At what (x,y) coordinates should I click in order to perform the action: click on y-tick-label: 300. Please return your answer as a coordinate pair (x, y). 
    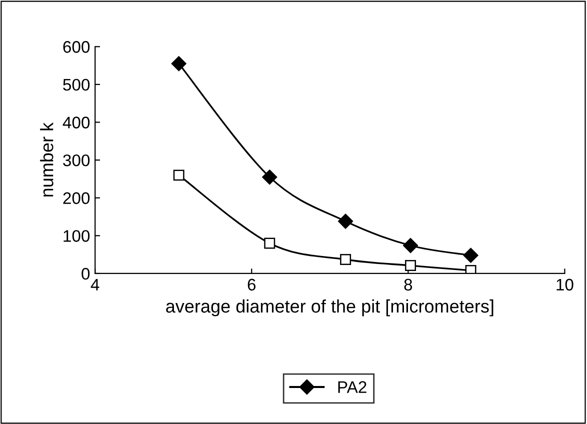
    Looking at the image, I should click on (76, 160).